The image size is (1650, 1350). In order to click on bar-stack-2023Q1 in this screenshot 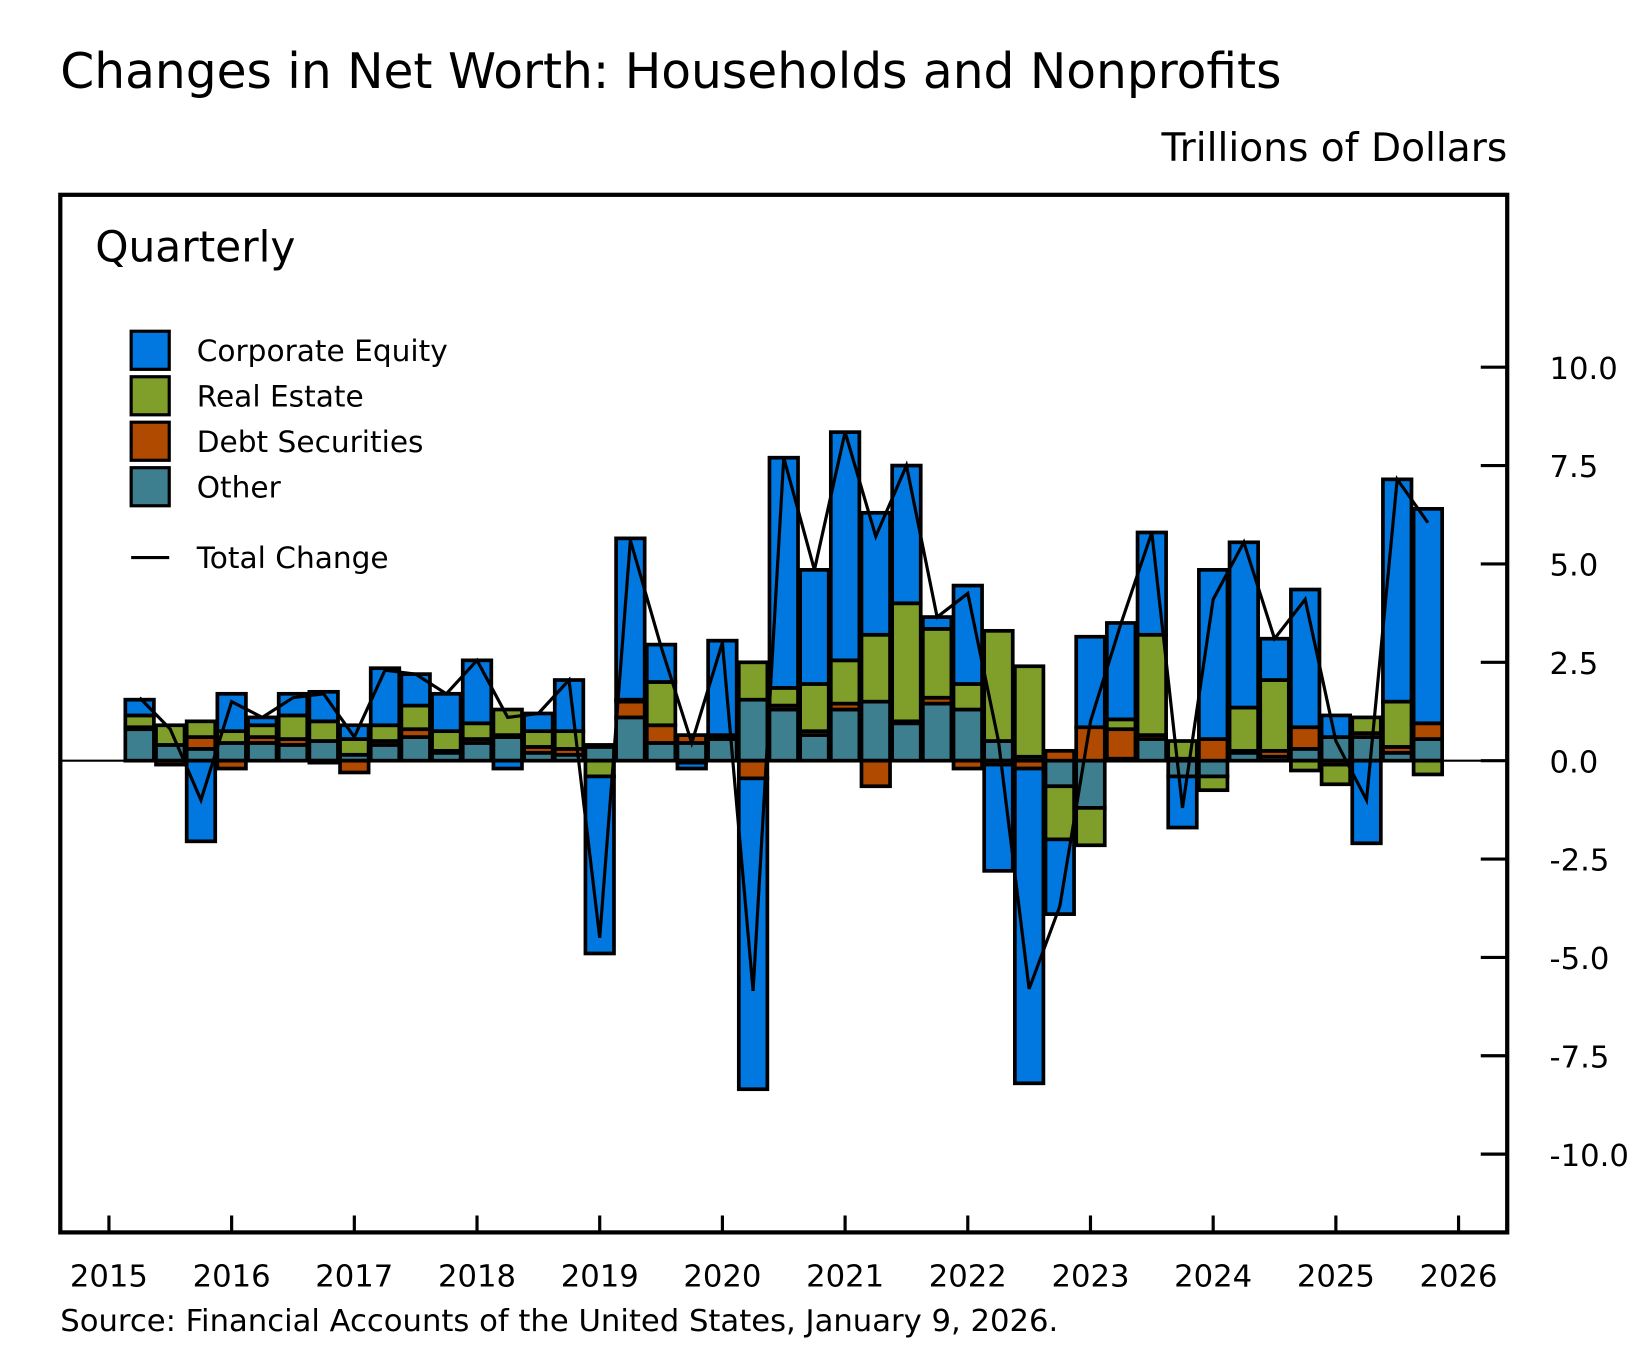, I will do `click(1121, 692)`.